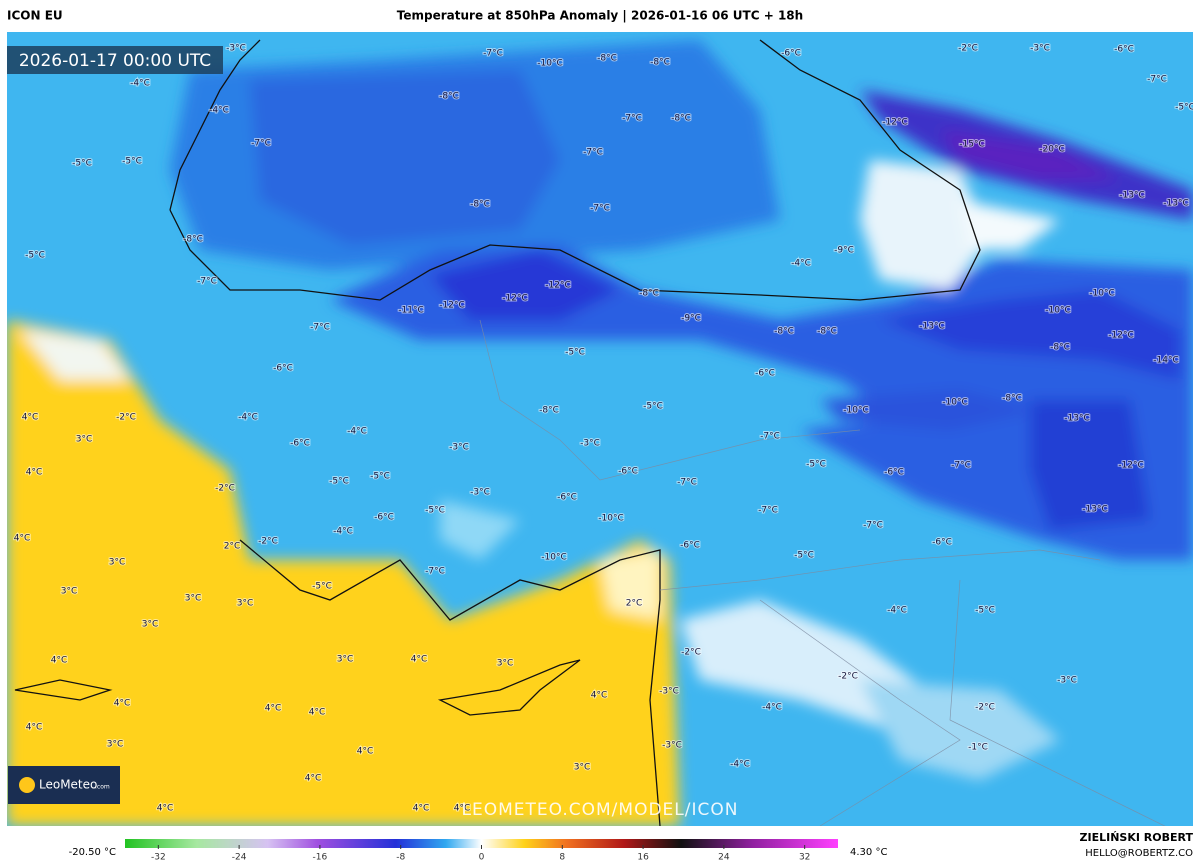 The image size is (1200, 863). What do you see at coordinates (1051, 150) in the screenshot?
I see `temperature-label: -20°C` at bounding box center [1051, 150].